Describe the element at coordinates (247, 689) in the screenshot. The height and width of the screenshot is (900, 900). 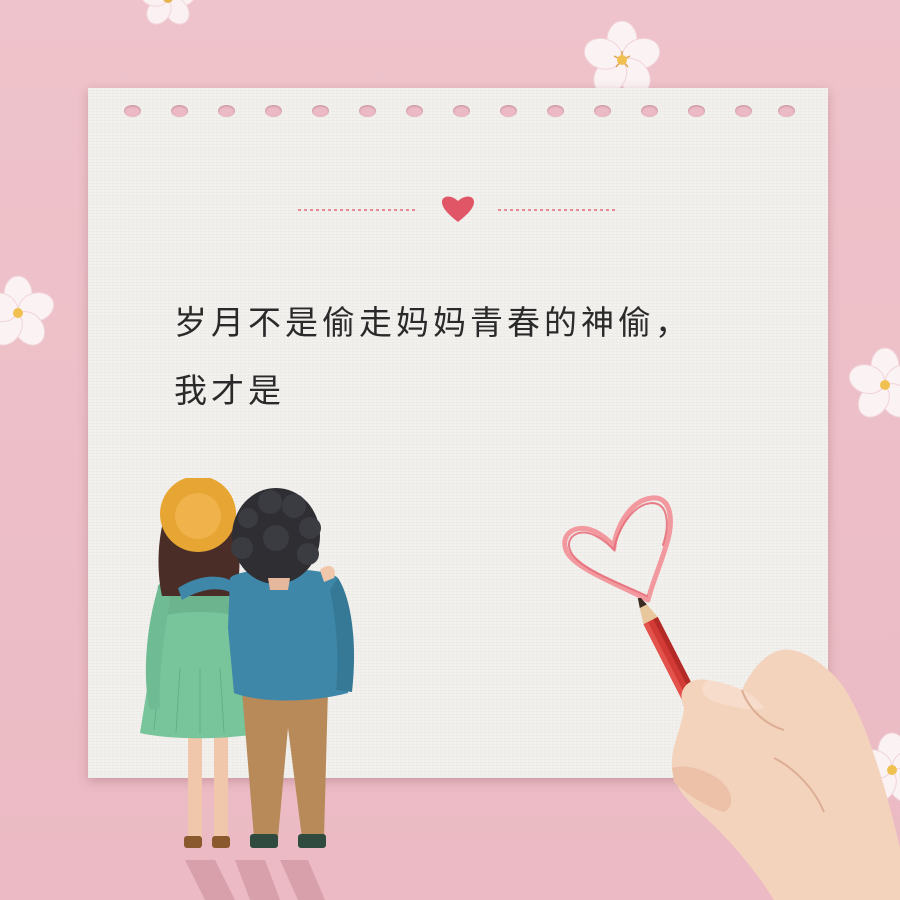
I see `mother-daughter-illustration` at that location.